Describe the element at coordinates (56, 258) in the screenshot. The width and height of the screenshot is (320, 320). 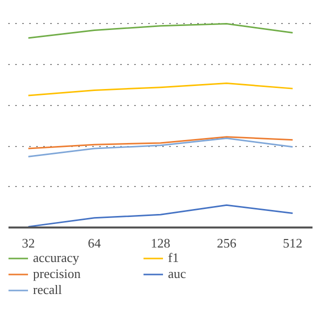
I see `legend-label: accuracy` at that location.